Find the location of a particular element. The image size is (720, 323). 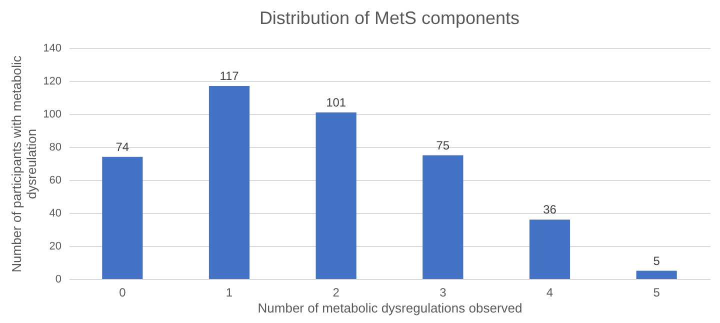

y-axis-title: Number of participants with metabolic dysreulation is located at coordinates (24, 163).